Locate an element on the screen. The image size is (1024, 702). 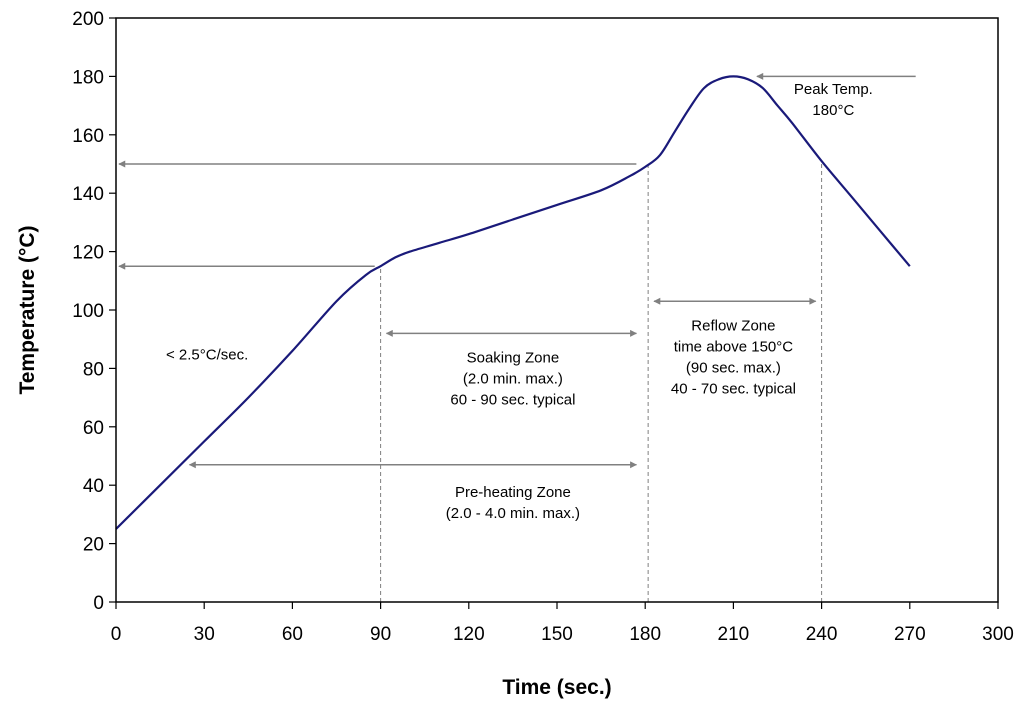
preheating-zone-label-line: Pre-heating Zone is located at coordinates (513, 492).